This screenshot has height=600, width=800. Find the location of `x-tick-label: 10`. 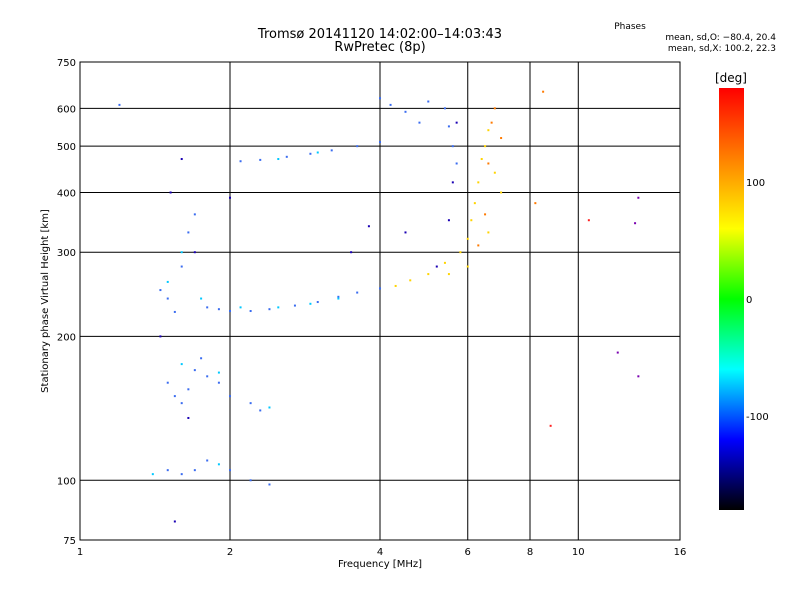

x-tick-label: 10 is located at coordinates (578, 552).